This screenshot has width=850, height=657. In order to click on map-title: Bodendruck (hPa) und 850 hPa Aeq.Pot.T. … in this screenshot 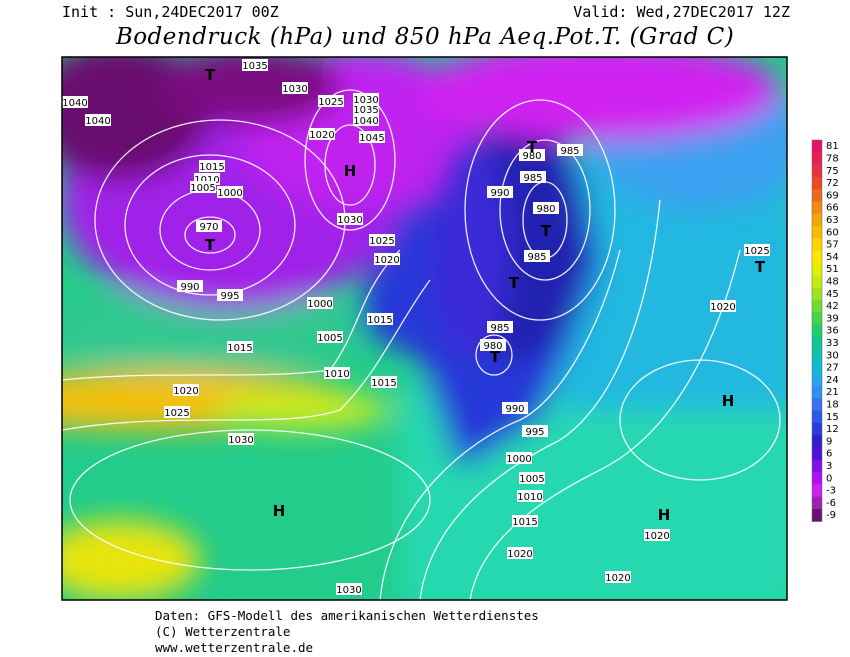, I will do `click(424, 37)`.